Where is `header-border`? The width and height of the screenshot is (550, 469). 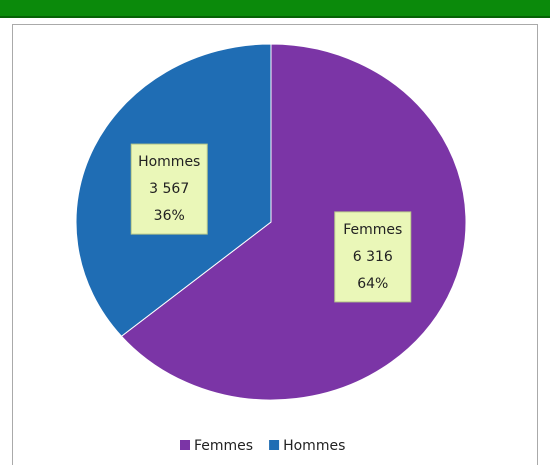
header-border is located at coordinates (275, 17).